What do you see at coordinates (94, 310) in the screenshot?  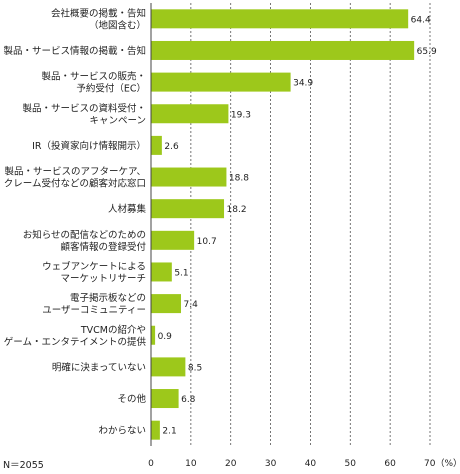 I see `category-label: ユーザーコミュニティー` at bounding box center [94, 310].